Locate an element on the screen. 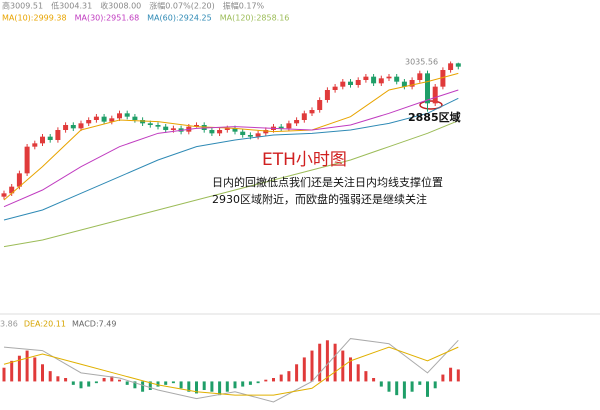 This screenshot has width=600, height=410. header-stat: 高3009.51 is located at coordinates (22, 6).